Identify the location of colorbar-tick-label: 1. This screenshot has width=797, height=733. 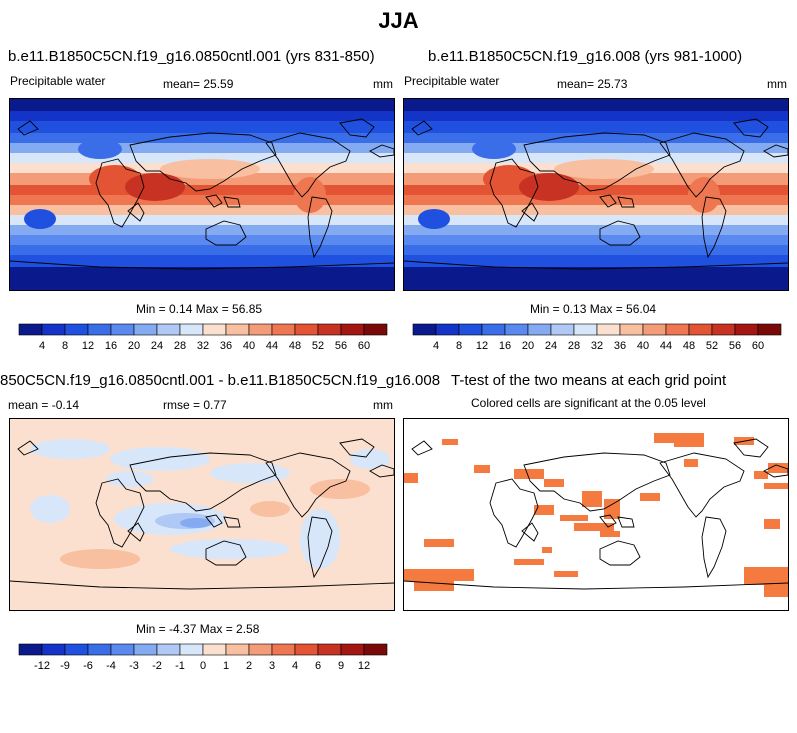
(226, 666).